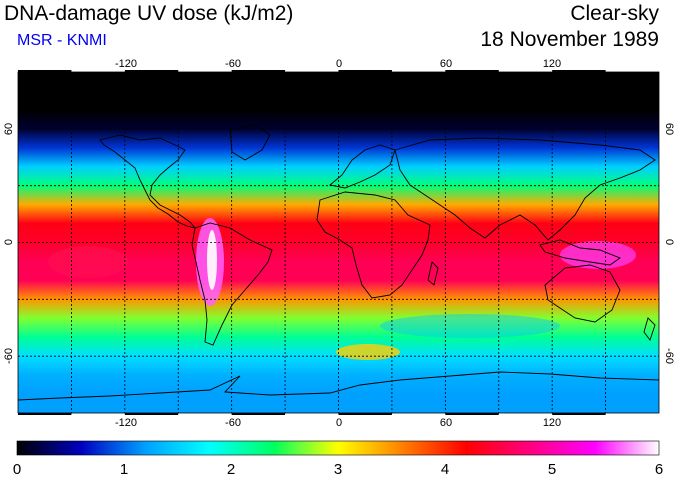 This screenshot has height=480, width=678. I want to click on ozone-tongue, so click(368, 352).